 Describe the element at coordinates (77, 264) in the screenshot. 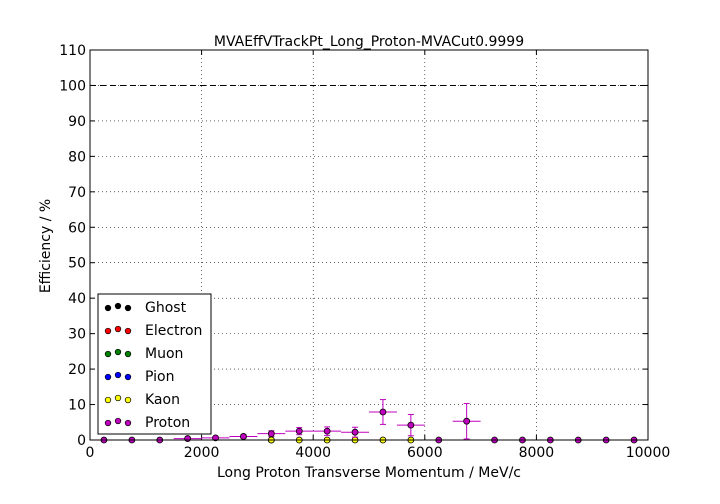

I see `y-tick-label: 50` at that location.